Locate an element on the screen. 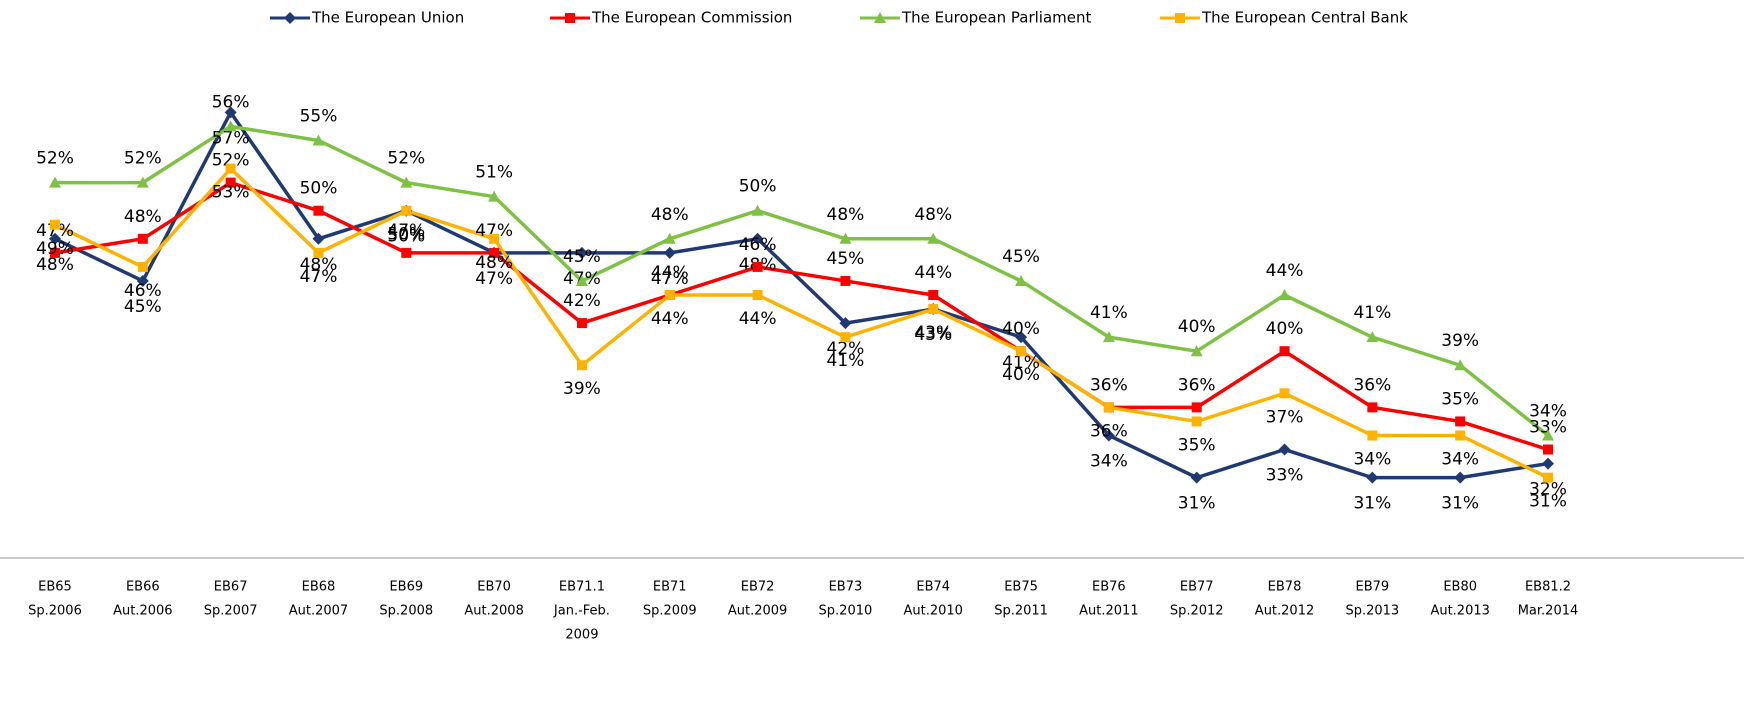 This screenshot has width=1744, height=720. x-tick-label: Sp.2007 is located at coordinates (231, 611).